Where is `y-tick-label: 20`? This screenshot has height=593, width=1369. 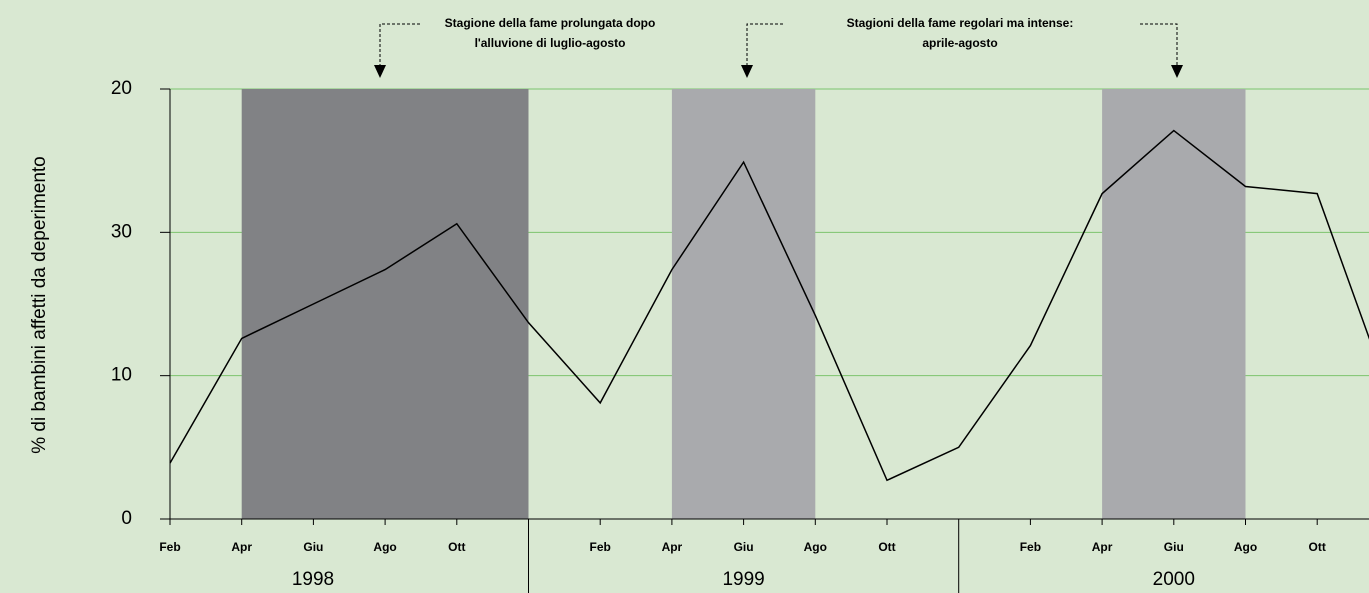
y-tick-label: 20 is located at coordinates (121, 88).